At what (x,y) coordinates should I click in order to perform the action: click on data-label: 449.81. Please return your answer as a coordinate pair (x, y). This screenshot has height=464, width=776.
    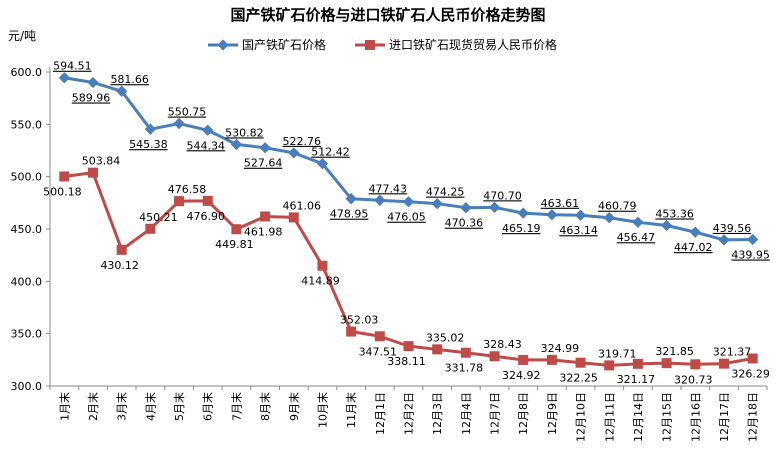
    Looking at the image, I should click on (234, 244).